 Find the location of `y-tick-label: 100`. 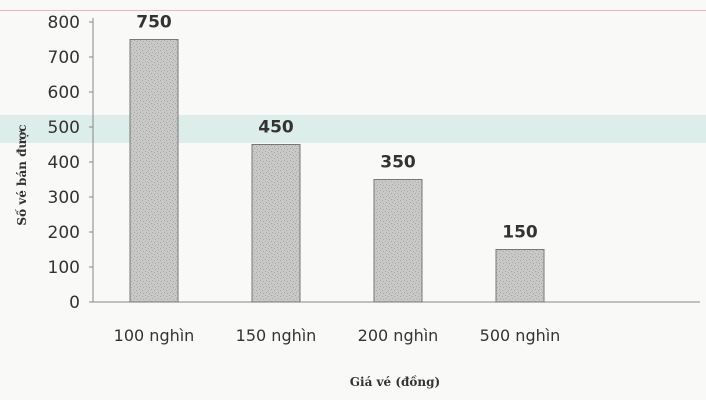

y-tick-label: 100 is located at coordinates (64, 268).